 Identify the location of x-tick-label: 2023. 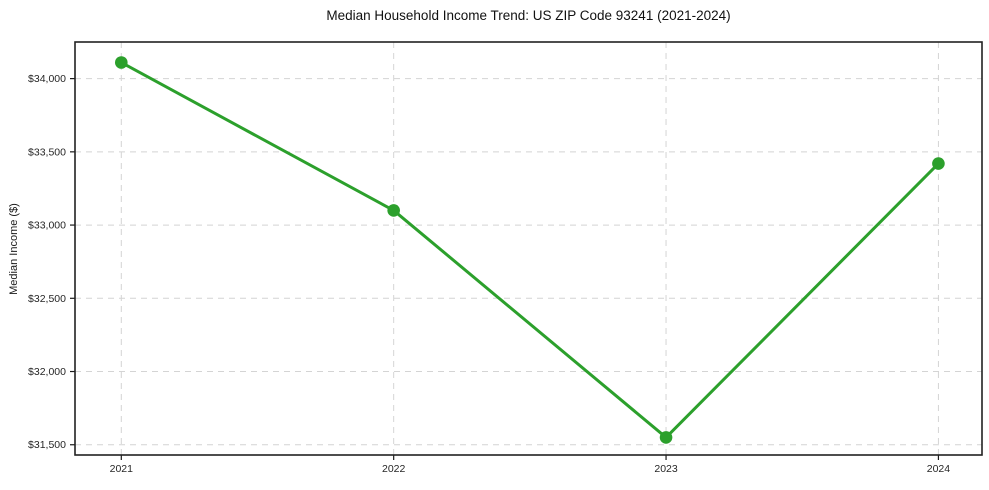
(666, 469).